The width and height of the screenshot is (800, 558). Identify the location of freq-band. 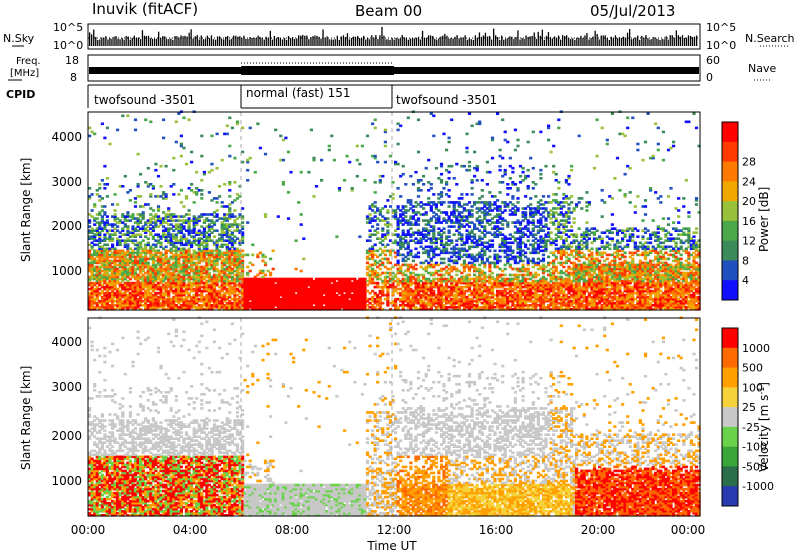
(394, 69).